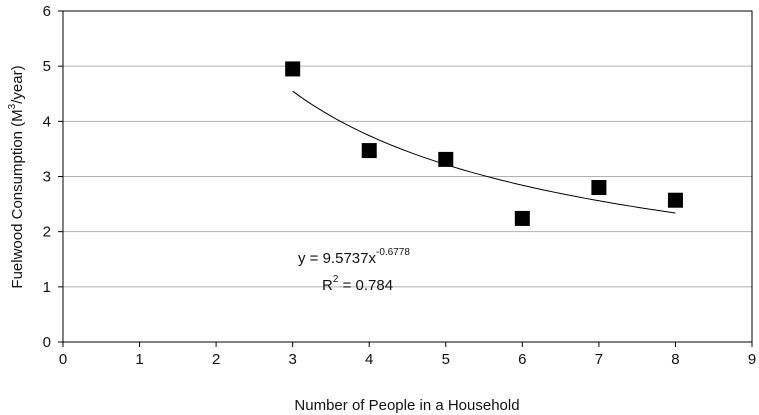  What do you see at coordinates (47, 66) in the screenshot?
I see `y-tick-label-5: 5` at bounding box center [47, 66].